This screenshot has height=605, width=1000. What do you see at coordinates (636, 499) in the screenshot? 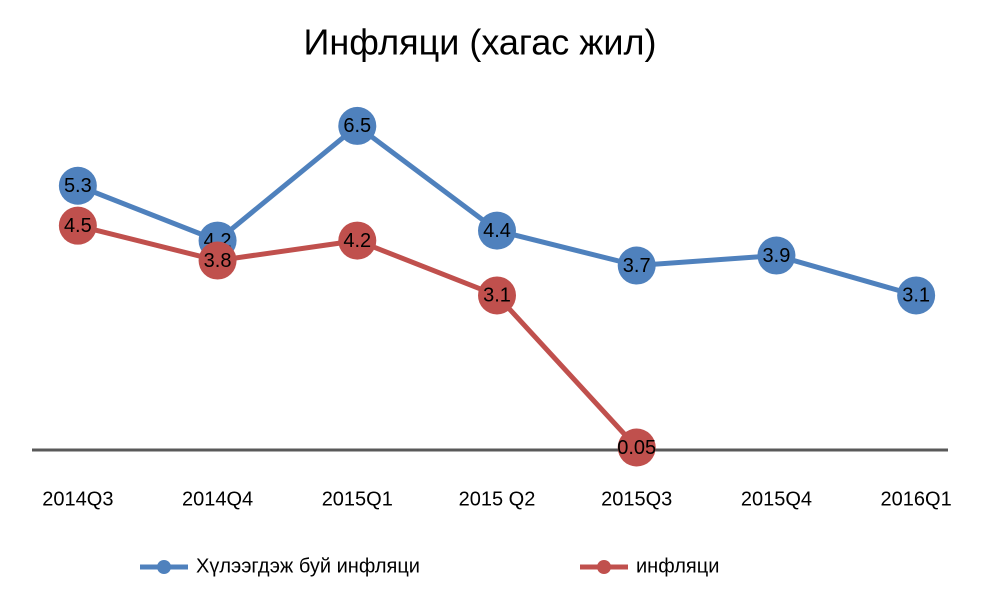
I see `x-tick-label: 2015Q3` at bounding box center [636, 499].